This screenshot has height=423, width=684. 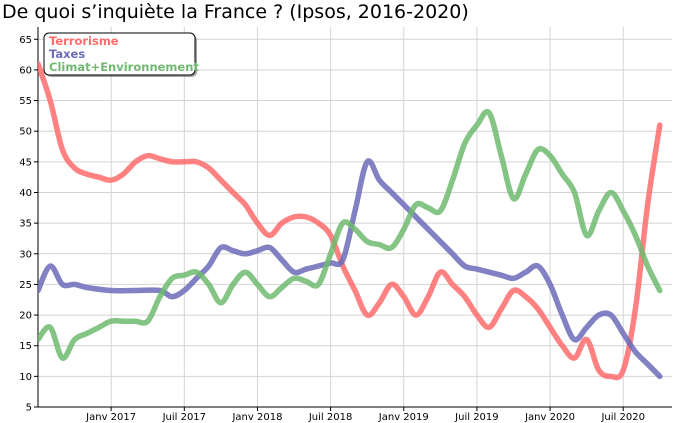 I want to click on legend-label-terrorisme: Terrorisme, so click(x=84, y=41).